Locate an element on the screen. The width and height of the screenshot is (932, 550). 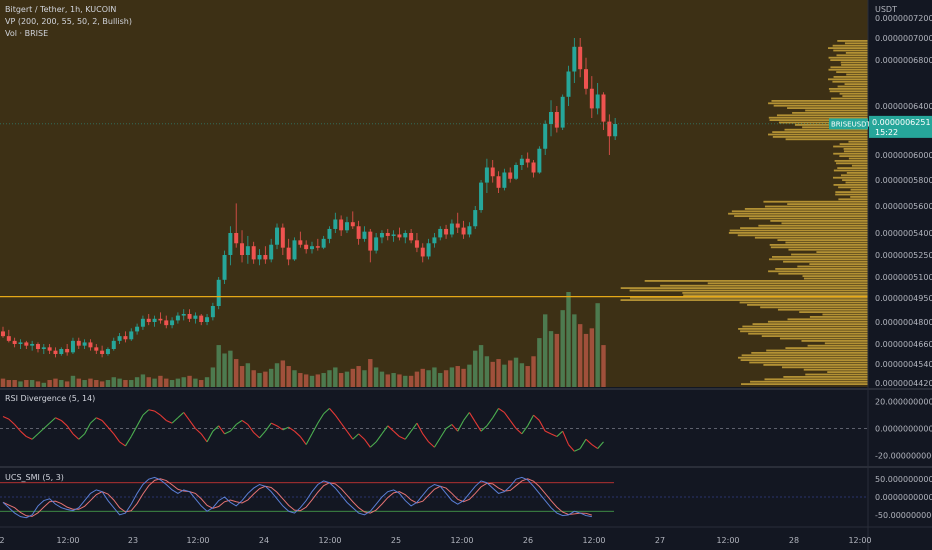
price-tick-label: 0.0000004950 is located at coordinates (903, 298).